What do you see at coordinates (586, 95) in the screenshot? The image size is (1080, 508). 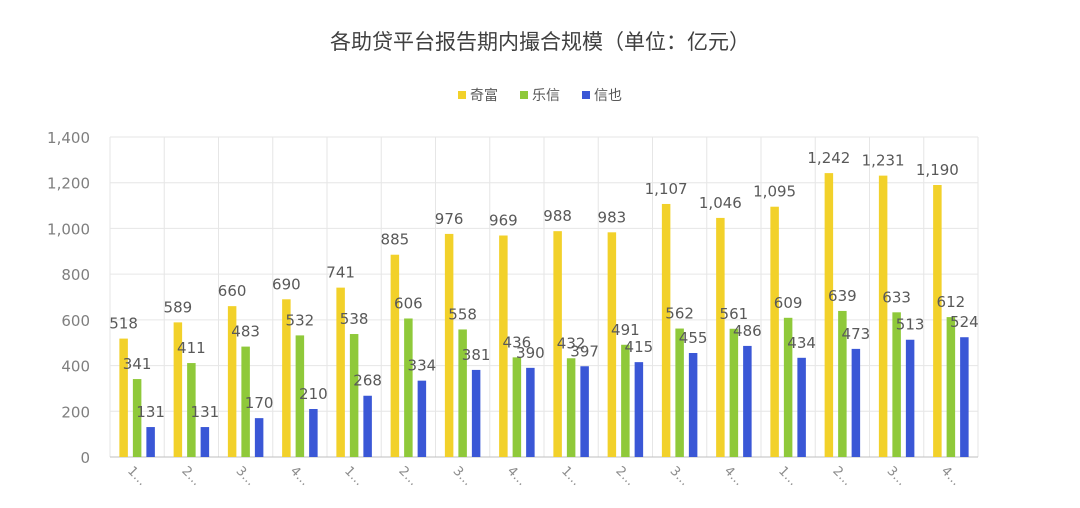 I see `legend-swatch-xinye` at bounding box center [586, 95].